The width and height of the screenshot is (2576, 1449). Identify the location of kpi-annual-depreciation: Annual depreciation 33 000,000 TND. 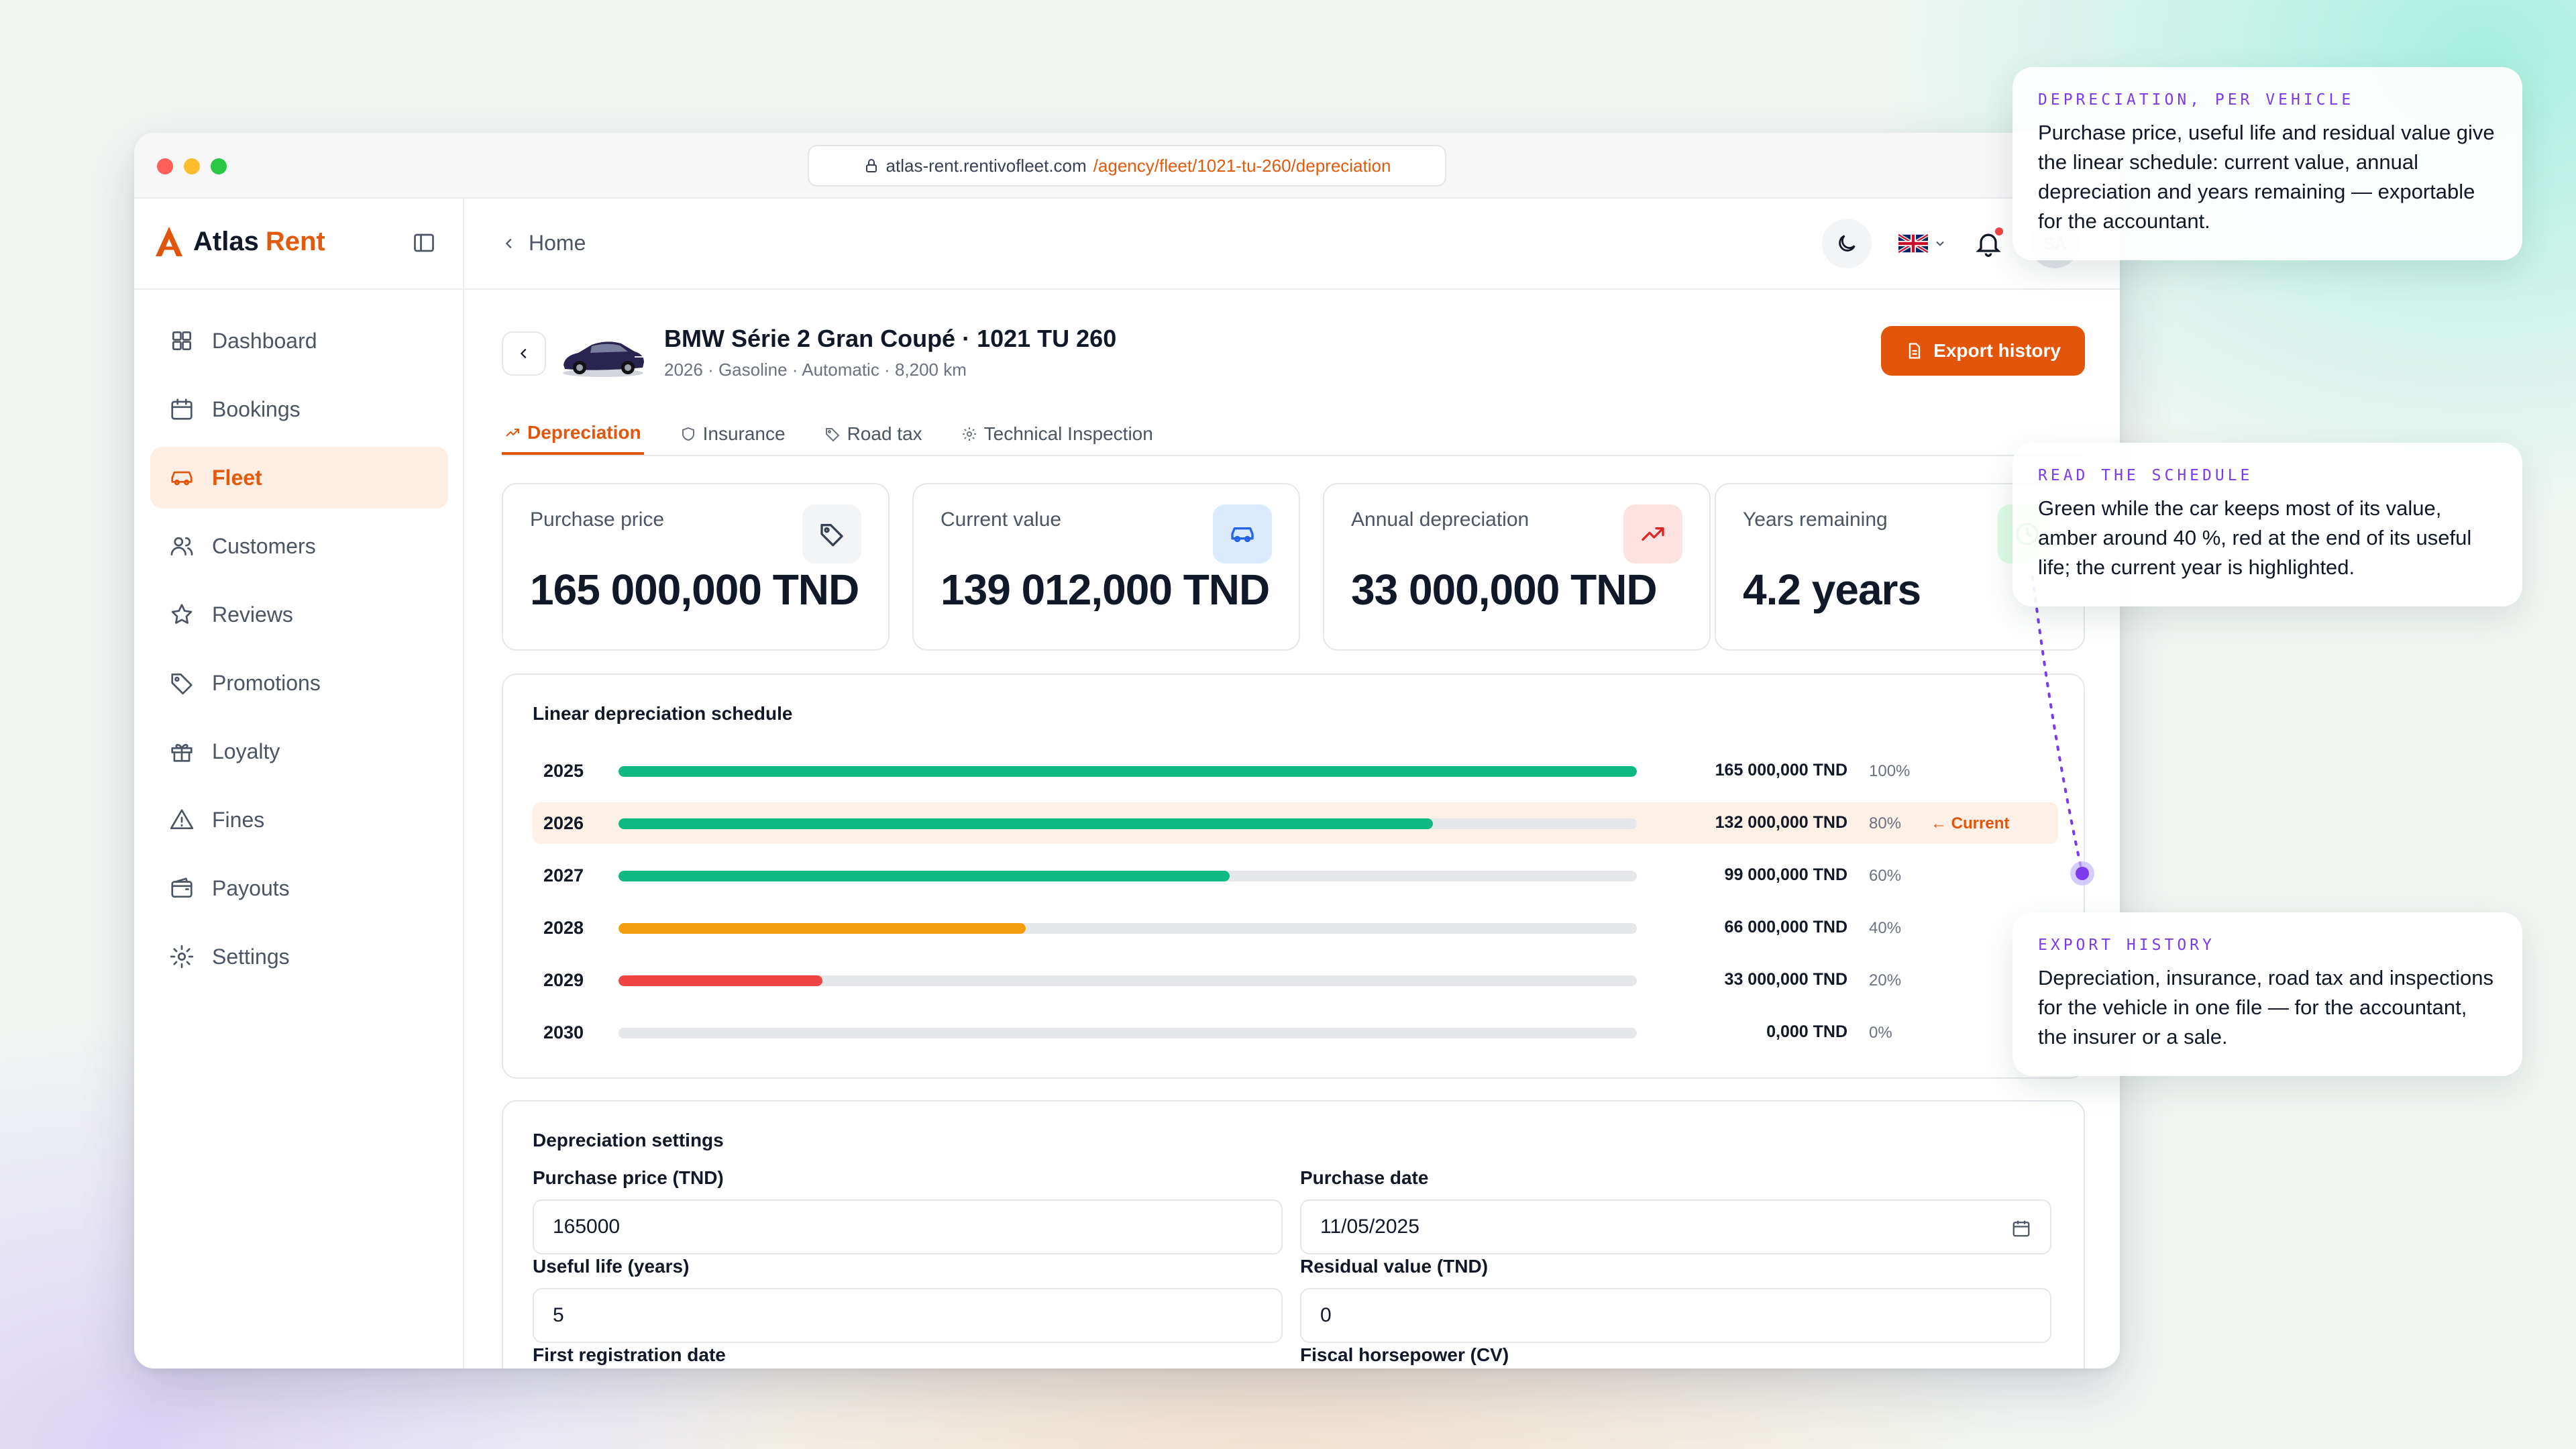
(1517, 567).